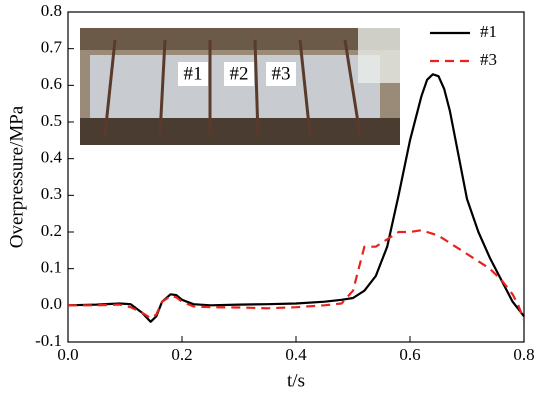 The height and width of the screenshot is (400, 550). I want to click on y-tick-label: 0.2, so click(51, 230).